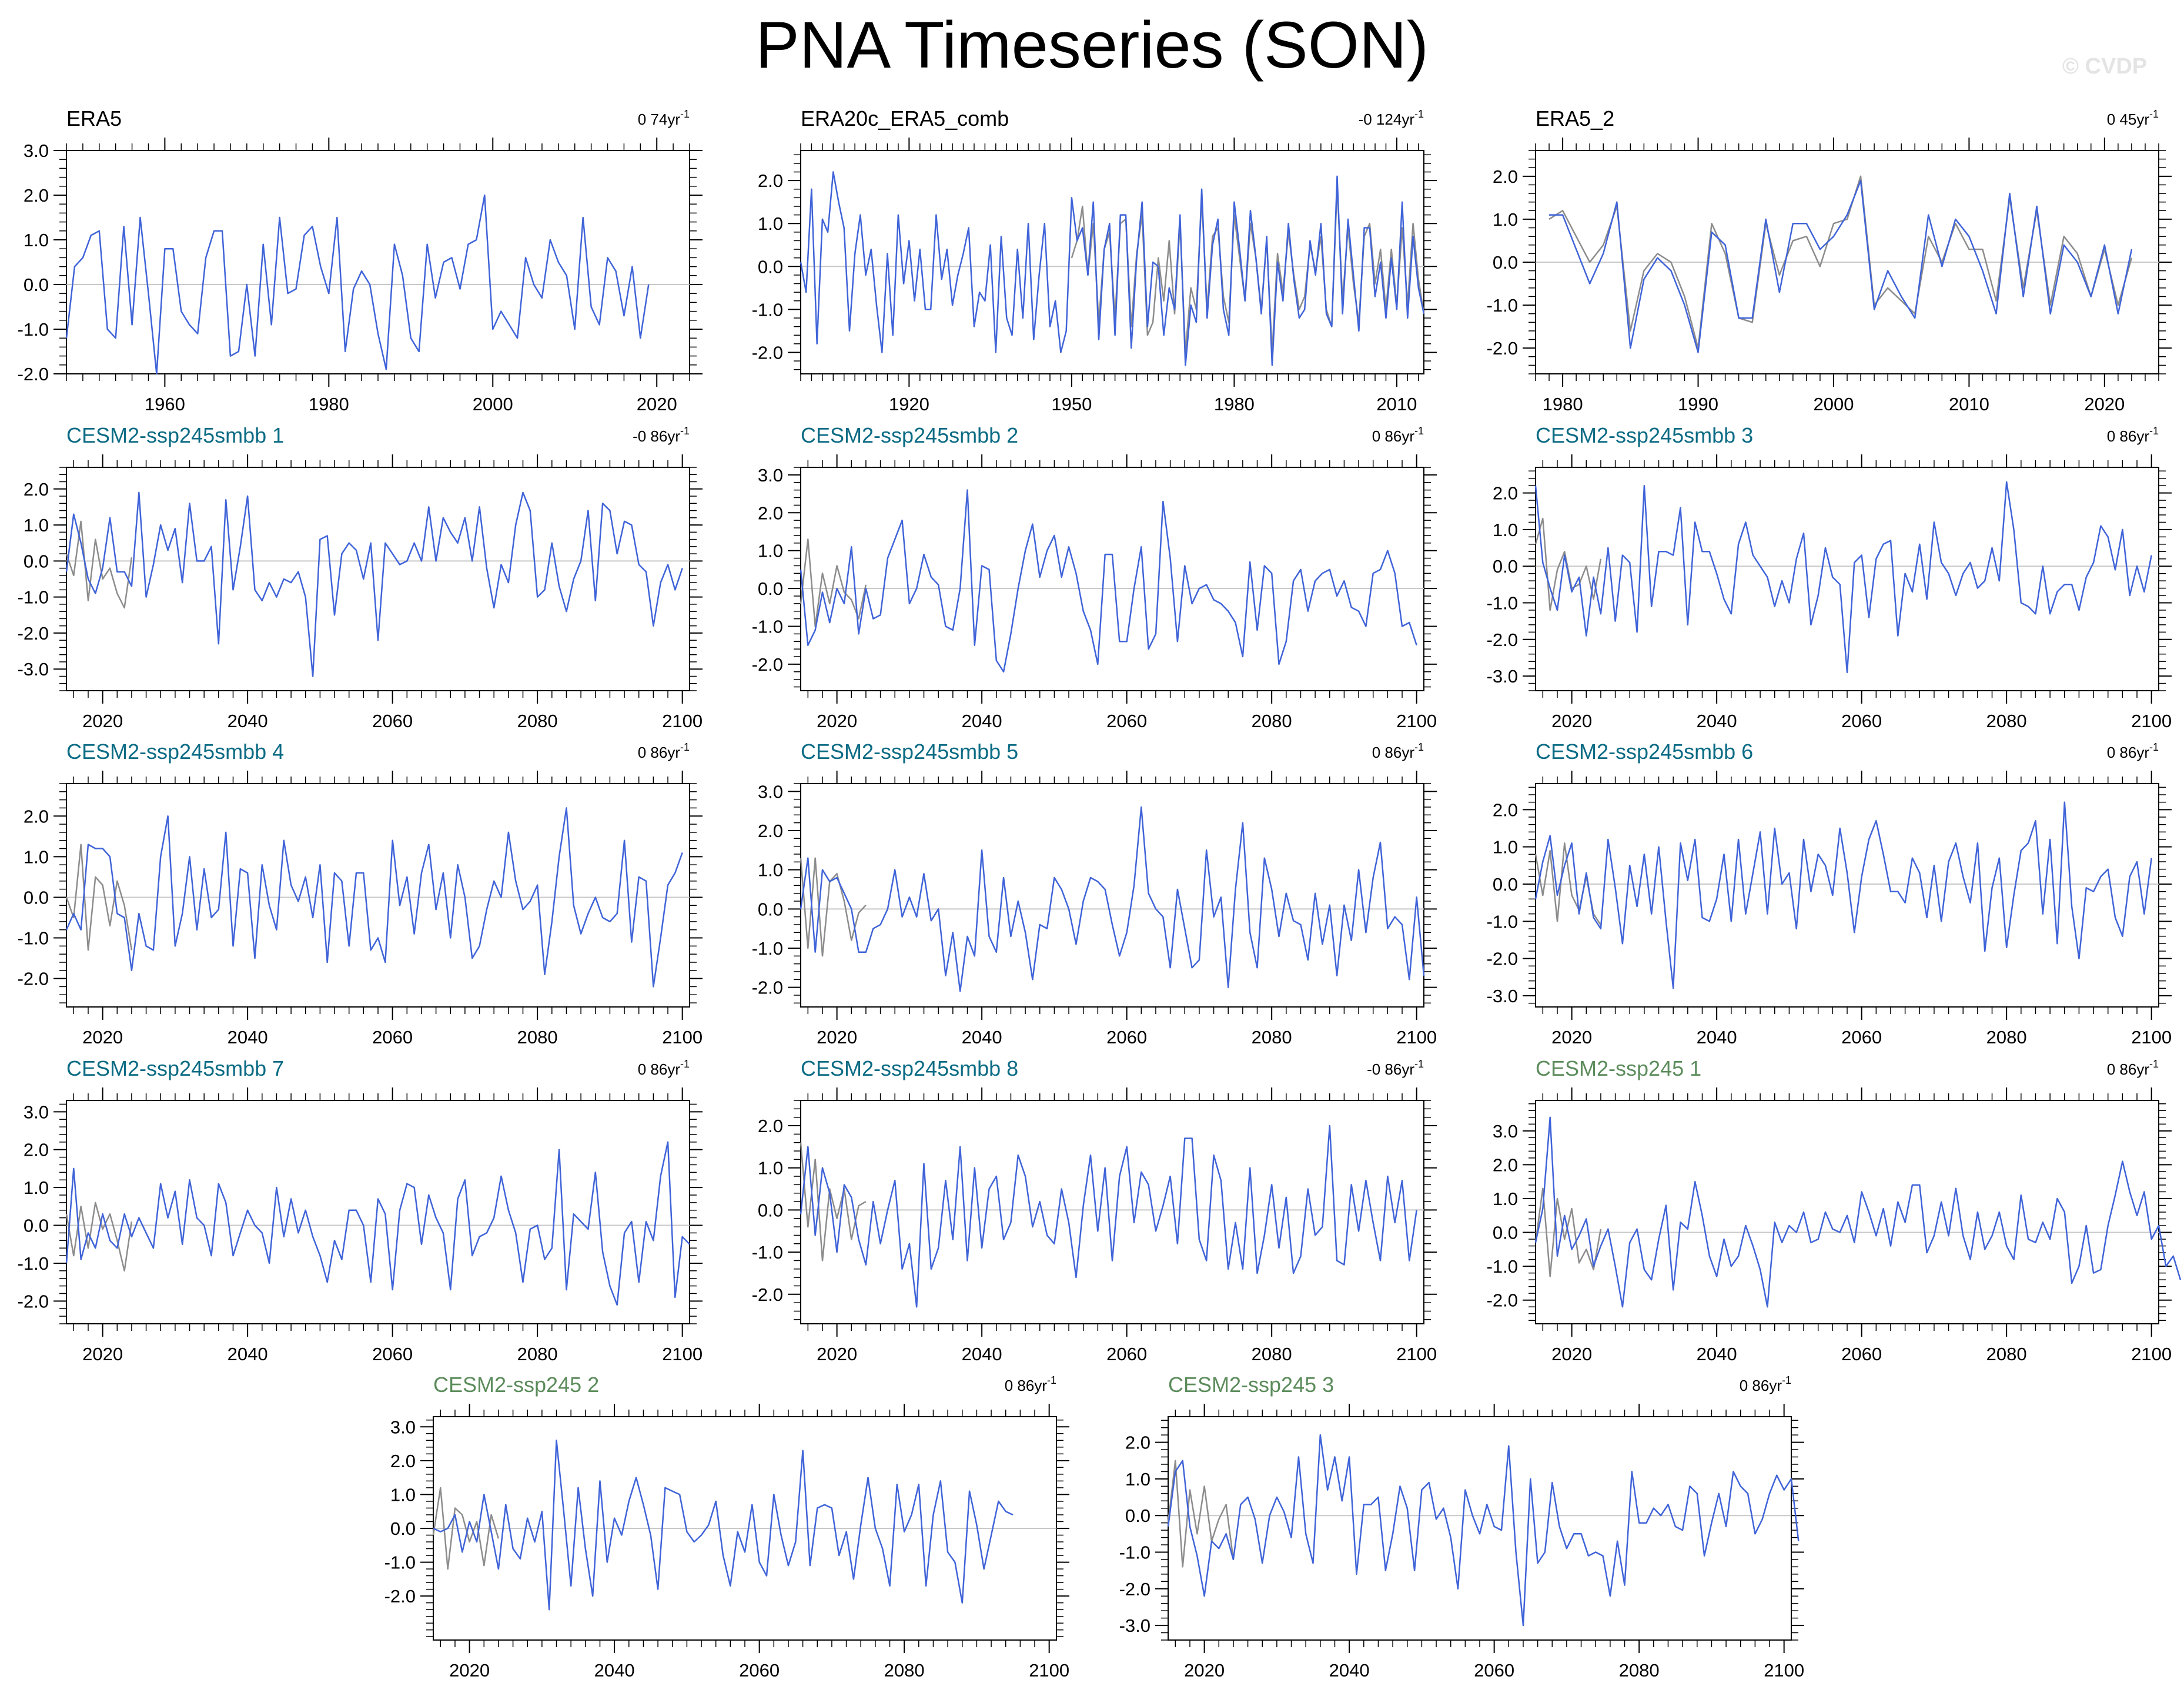 The image size is (2184, 1700). What do you see at coordinates (1698, 404) in the screenshot?
I see `chart-era5-2-xtick-label: 1990` at bounding box center [1698, 404].